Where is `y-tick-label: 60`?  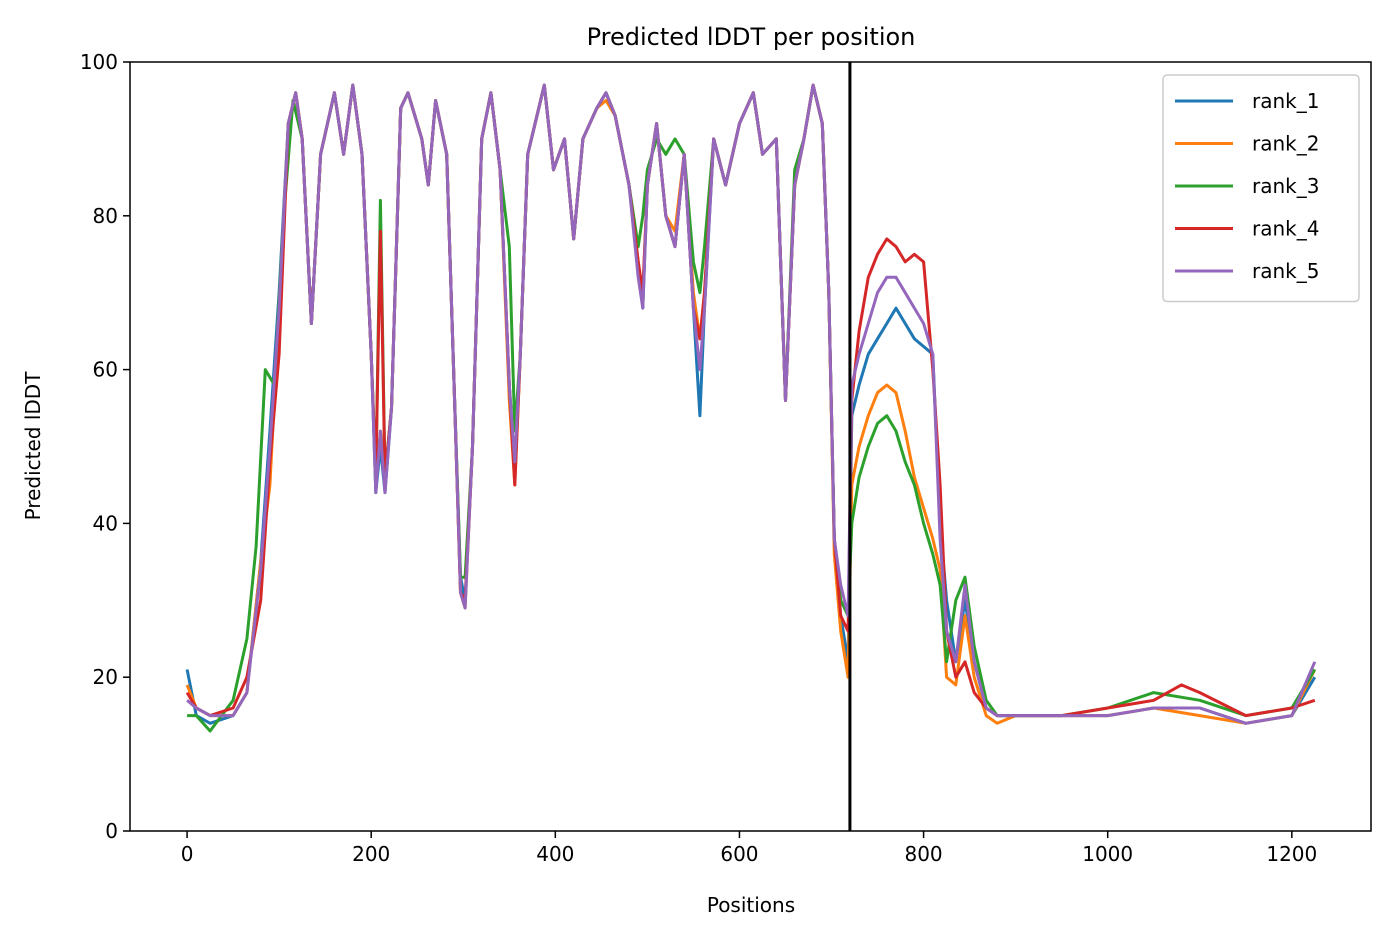
y-tick-label: 60 is located at coordinates (105, 370).